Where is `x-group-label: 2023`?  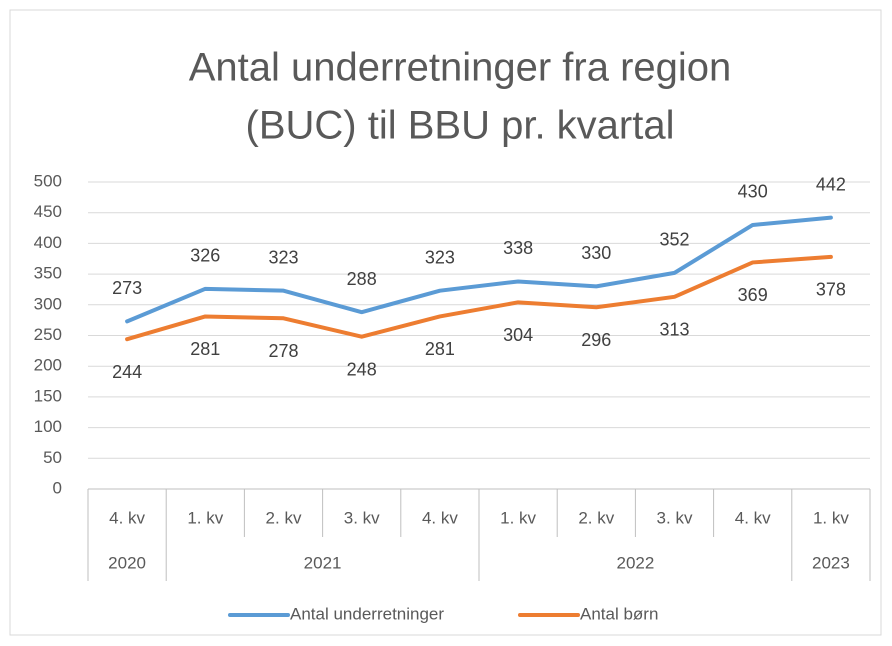
x-group-label: 2023 is located at coordinates (831, 562).